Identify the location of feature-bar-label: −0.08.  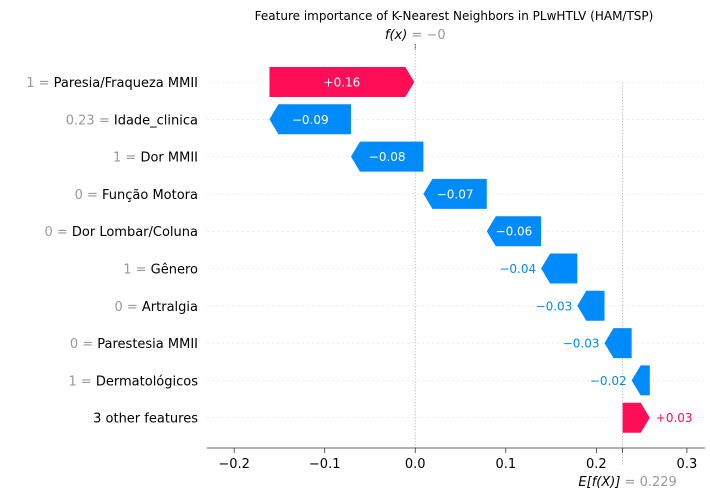
(387, 157).